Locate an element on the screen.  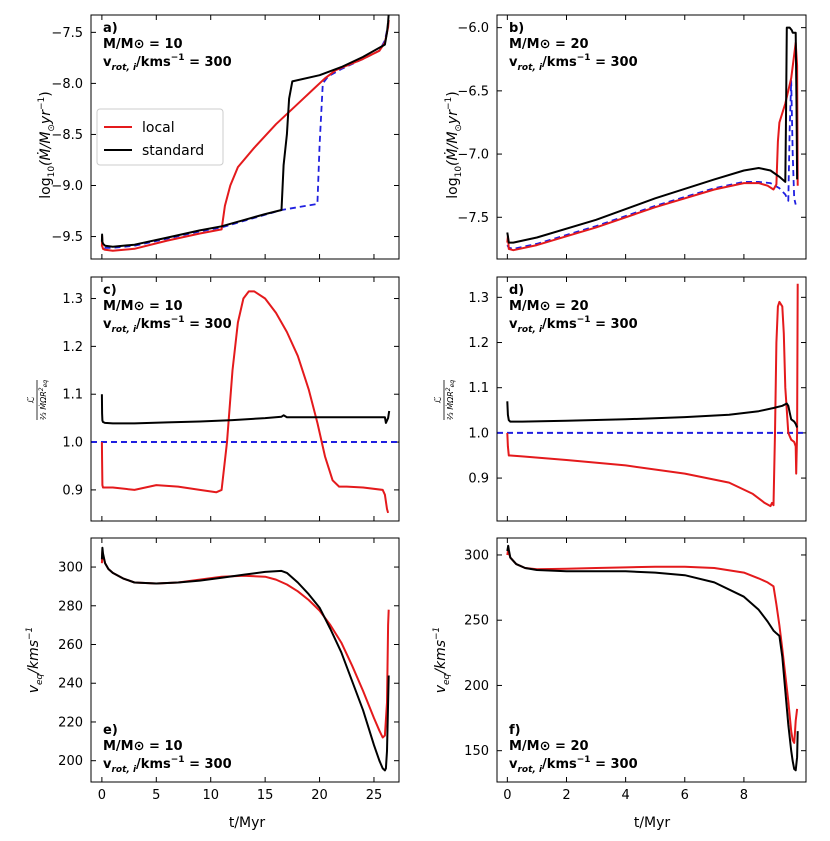
annotation-vrot-part-c-2: /kms is located at coordinates (153, 324).